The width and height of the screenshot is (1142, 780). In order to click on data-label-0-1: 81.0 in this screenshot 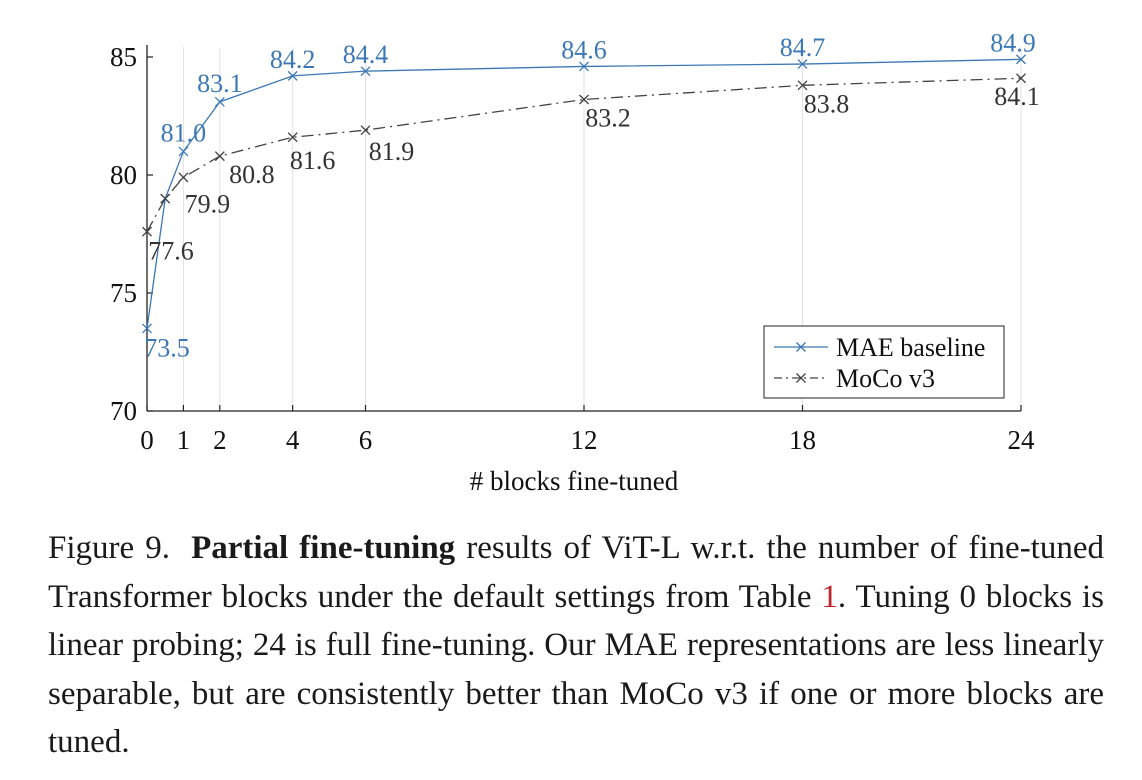, I will do `click(184, 132)`.